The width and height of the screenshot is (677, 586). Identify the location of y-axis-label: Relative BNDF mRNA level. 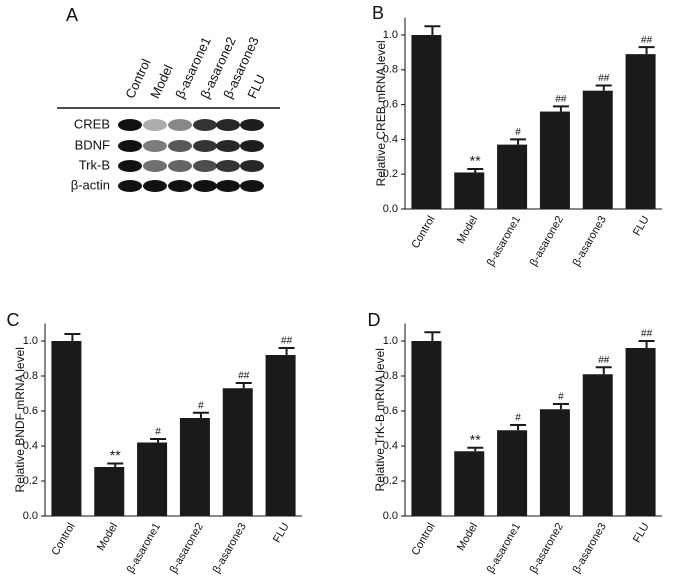
(20, 419).